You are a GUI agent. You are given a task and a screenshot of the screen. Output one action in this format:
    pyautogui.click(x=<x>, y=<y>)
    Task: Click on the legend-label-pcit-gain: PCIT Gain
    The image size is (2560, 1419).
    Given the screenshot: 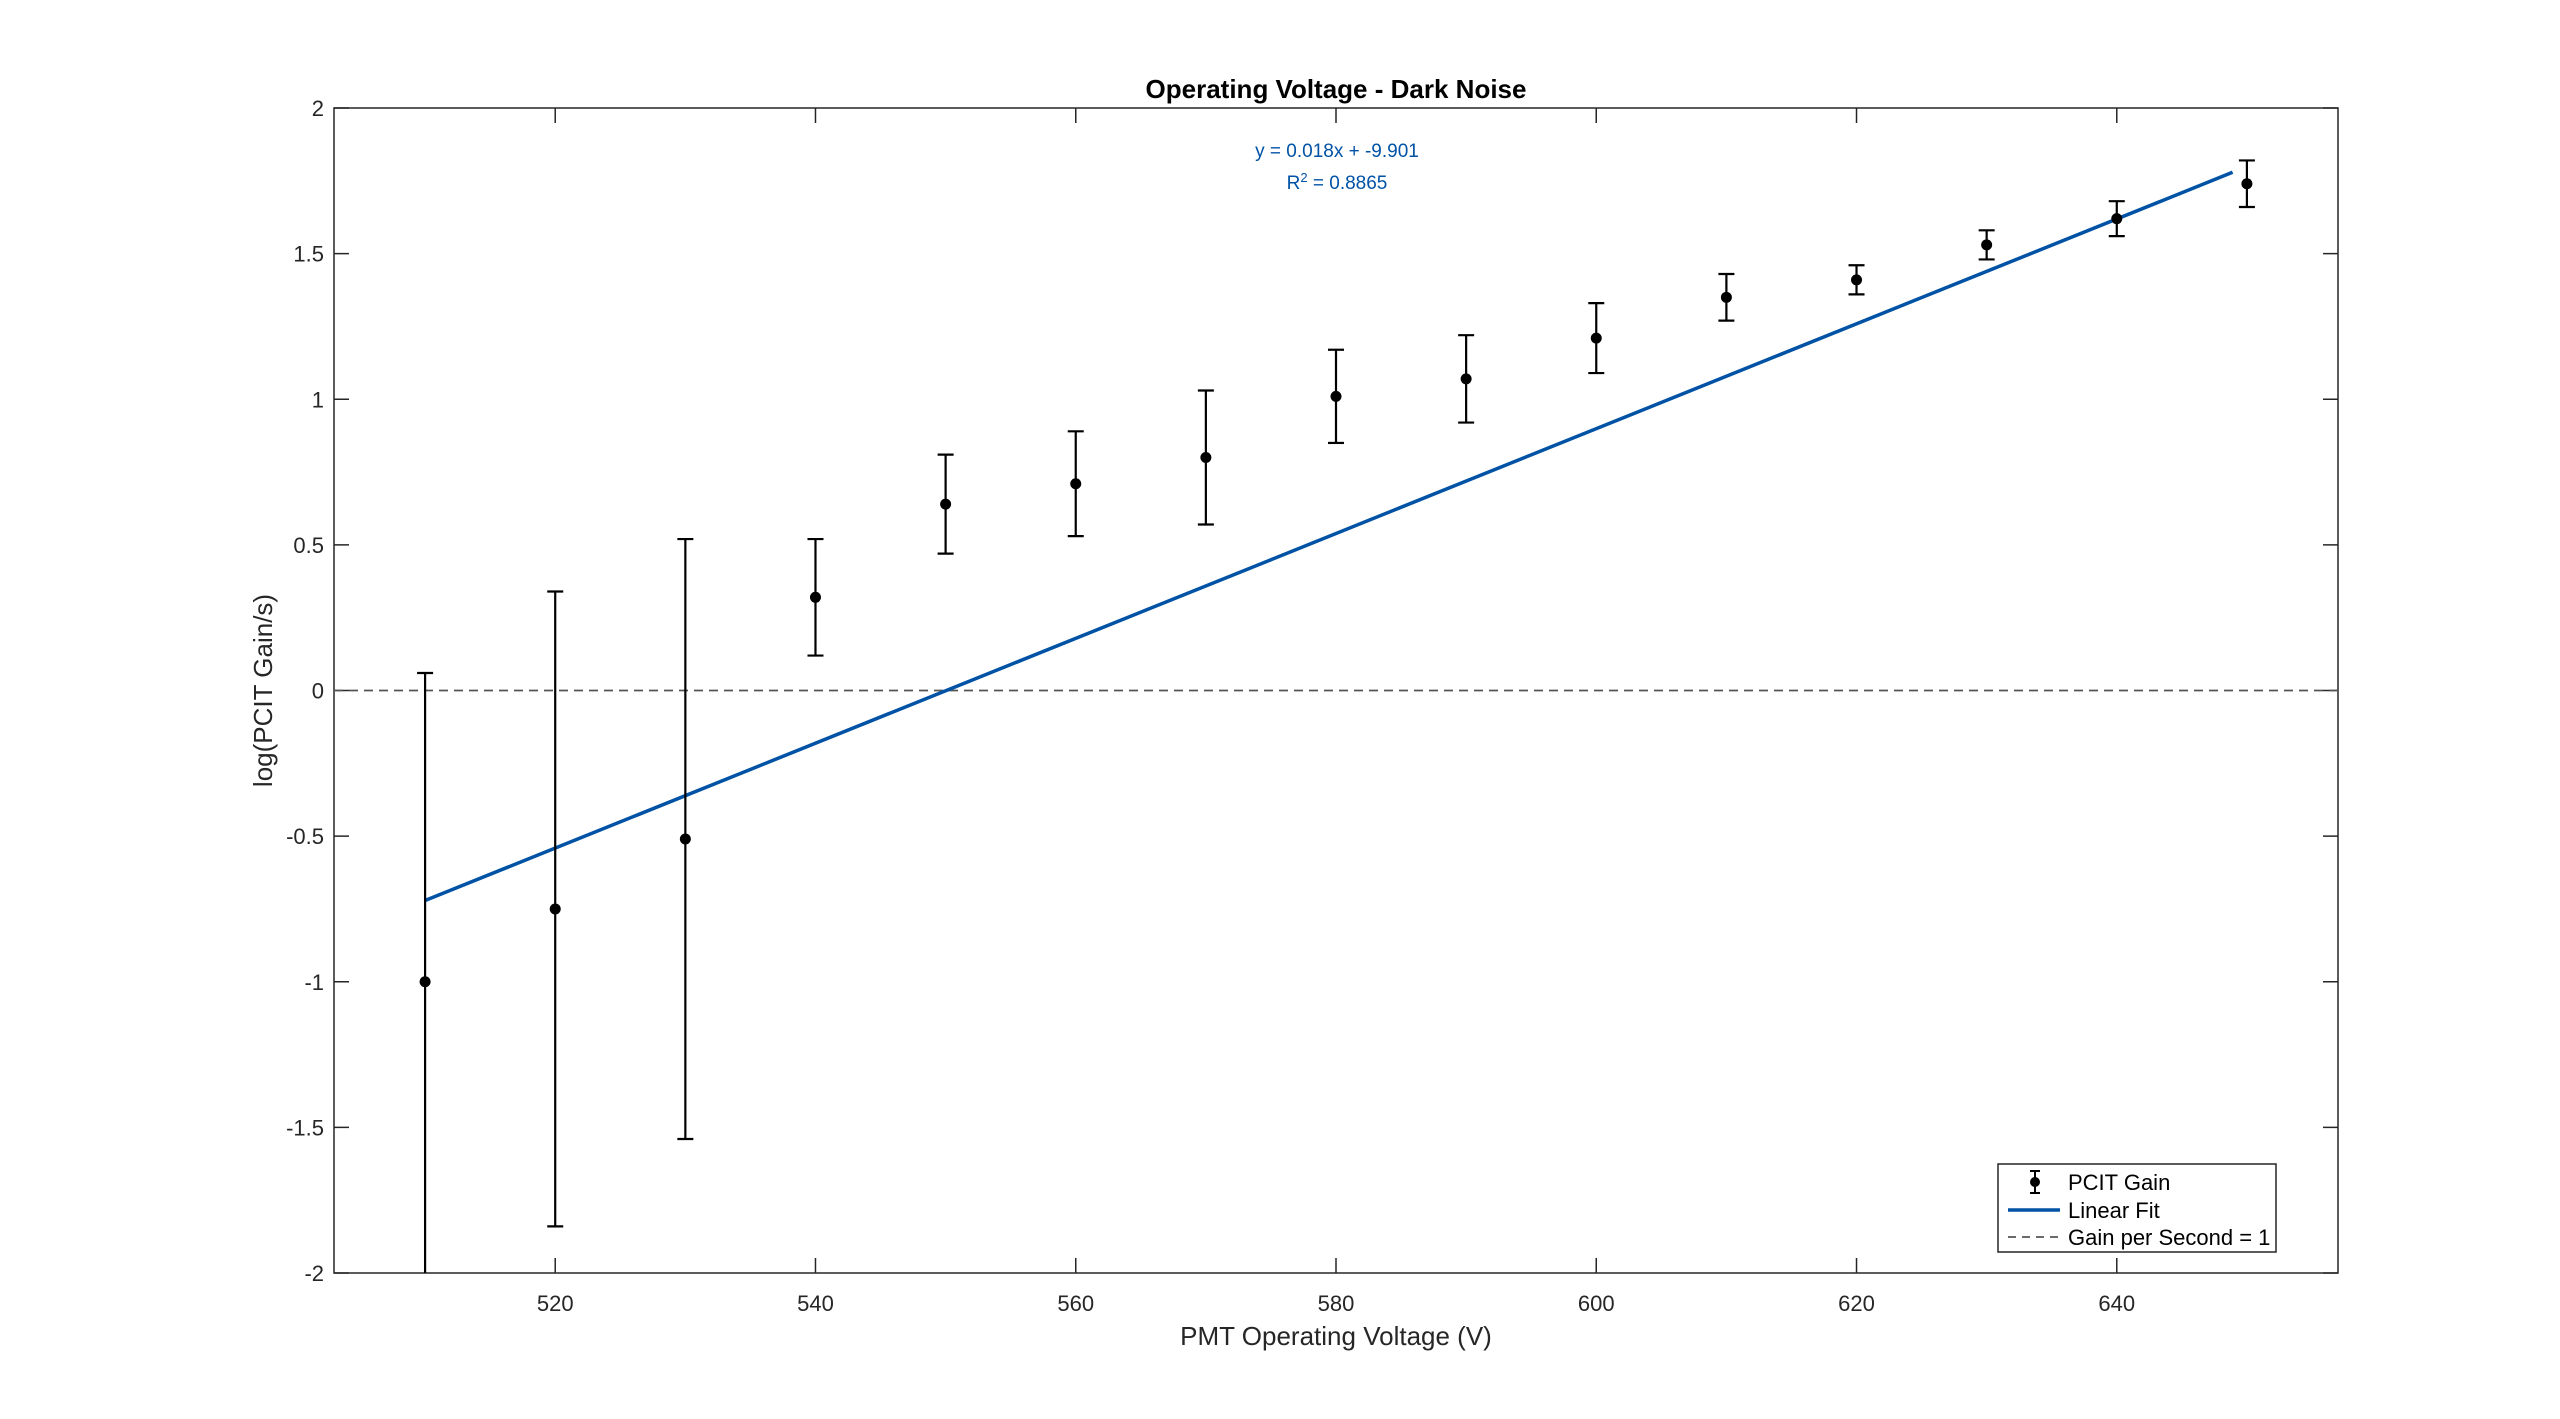 What is the action you would take?
    pyautogui.click(x=2119, y=1182)
    